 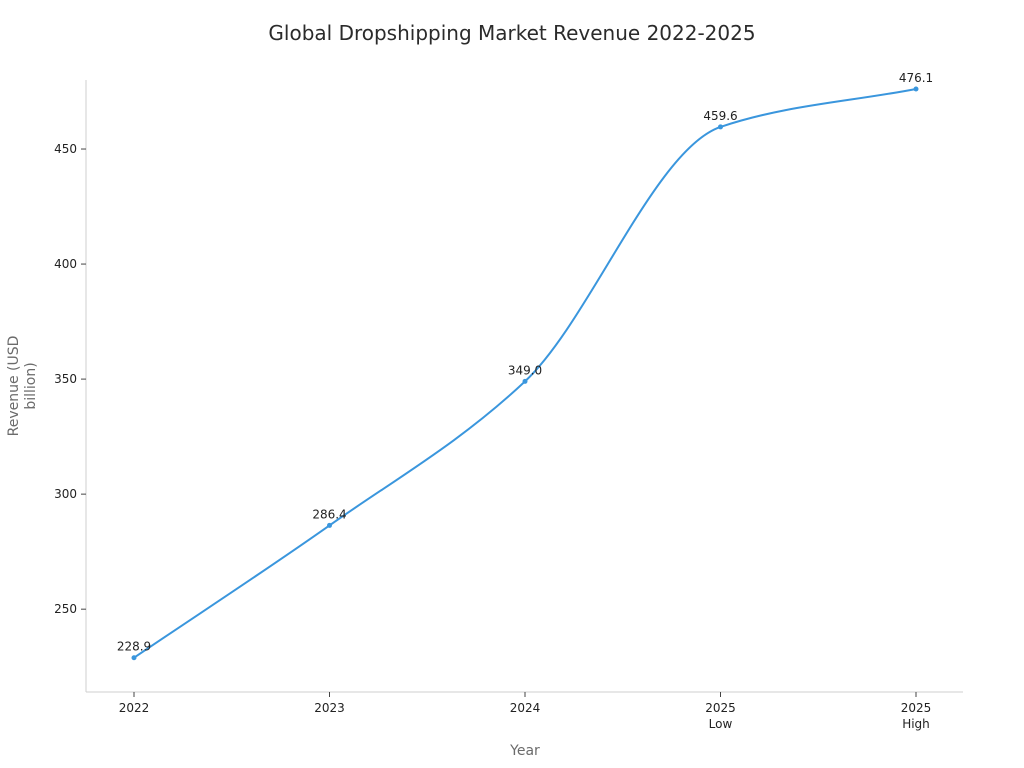 What do you see at coordinates (329, 514) in the screenshot?
I see `data-label: 286.4` at bounding box center [329, 514].